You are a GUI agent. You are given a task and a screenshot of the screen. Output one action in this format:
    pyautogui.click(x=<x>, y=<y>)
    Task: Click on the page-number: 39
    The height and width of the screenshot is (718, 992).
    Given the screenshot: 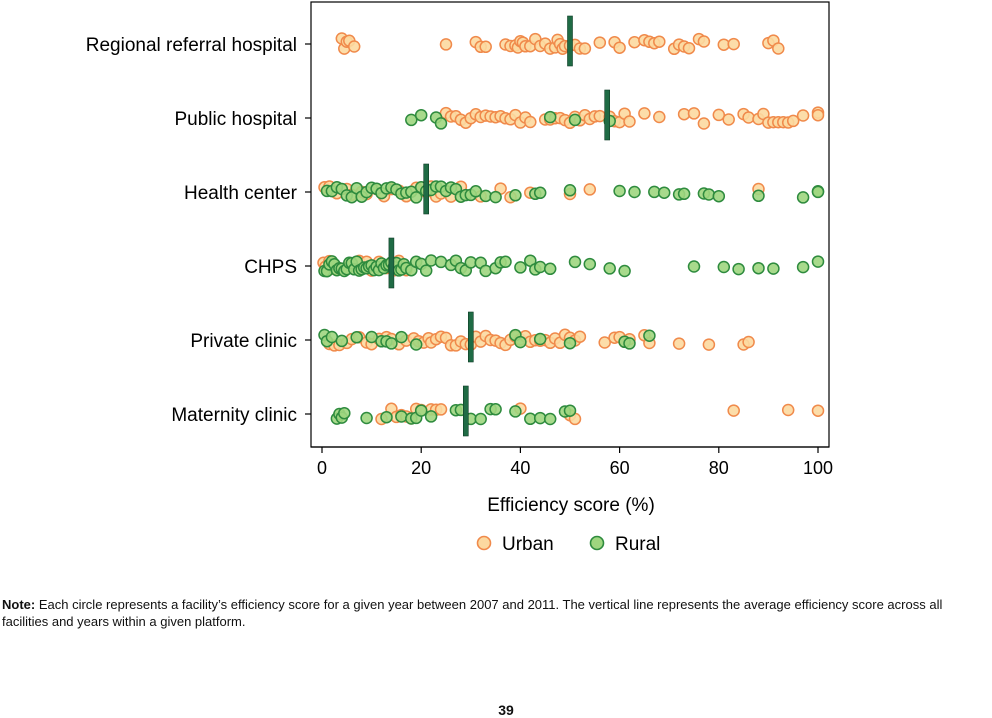 What is the action you would take?
    pyautogui.click(x=506, y=710)
    